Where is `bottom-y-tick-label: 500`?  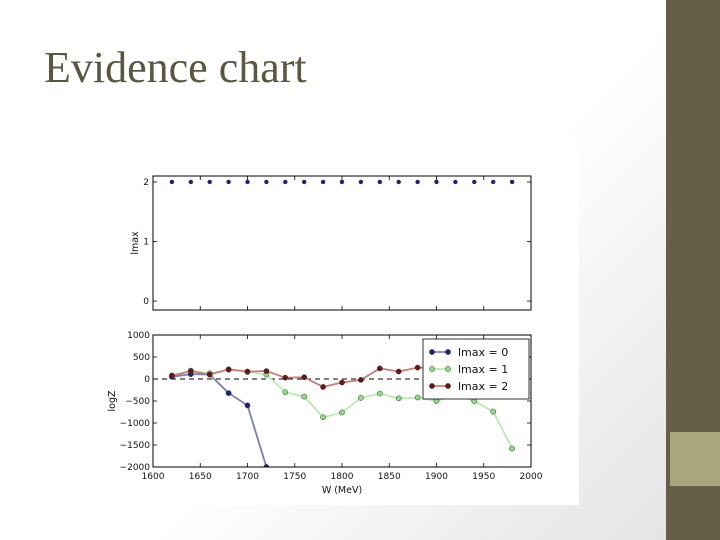
bottom-y-tick-label: 500 is located at coordinates (141, 358).